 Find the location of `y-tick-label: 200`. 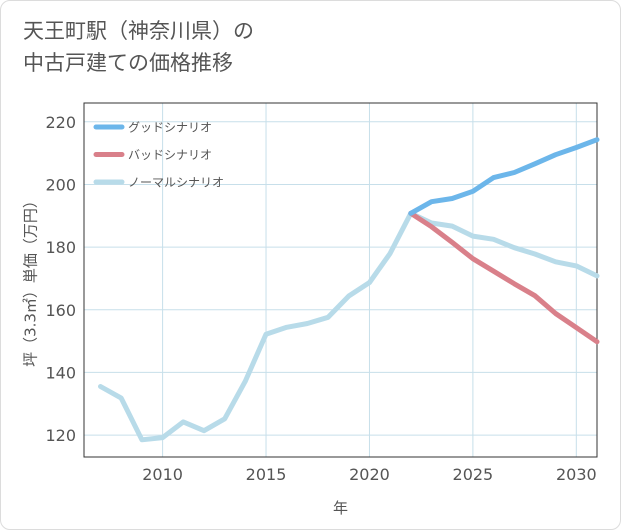

y-tick-label: 200 is located at coordinates (60, 184).